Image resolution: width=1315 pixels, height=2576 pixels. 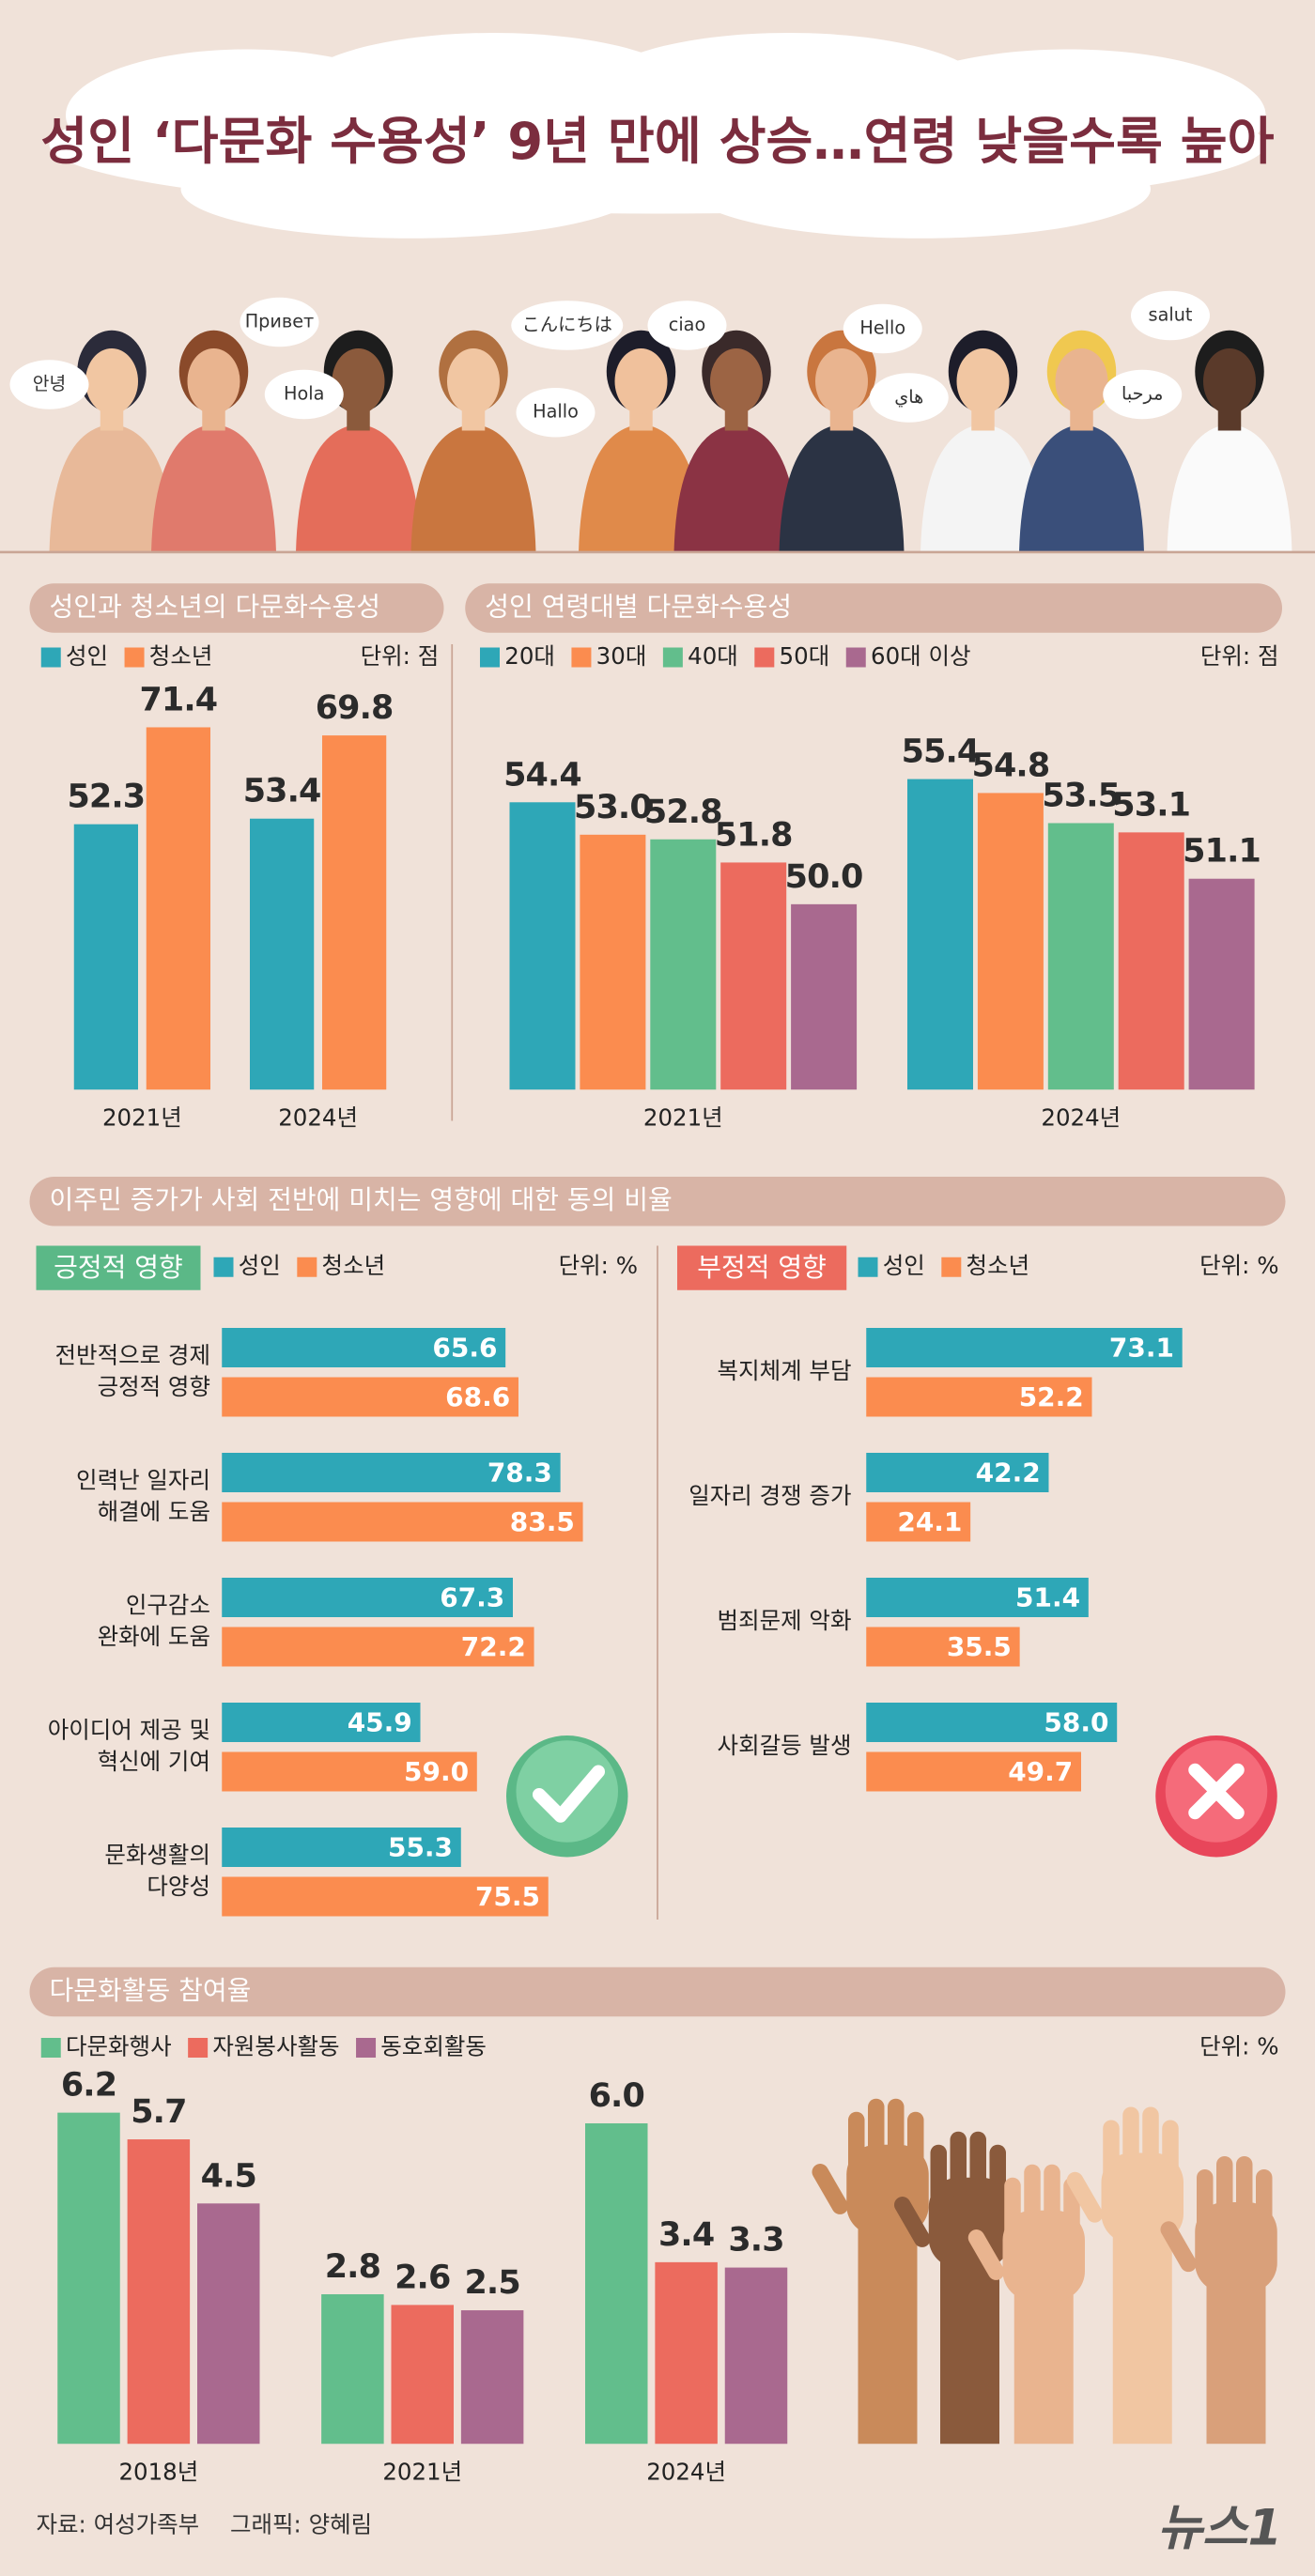 I want to click on y-tick-label: 아이디어 제공 및, so click(x=129, y=1730).